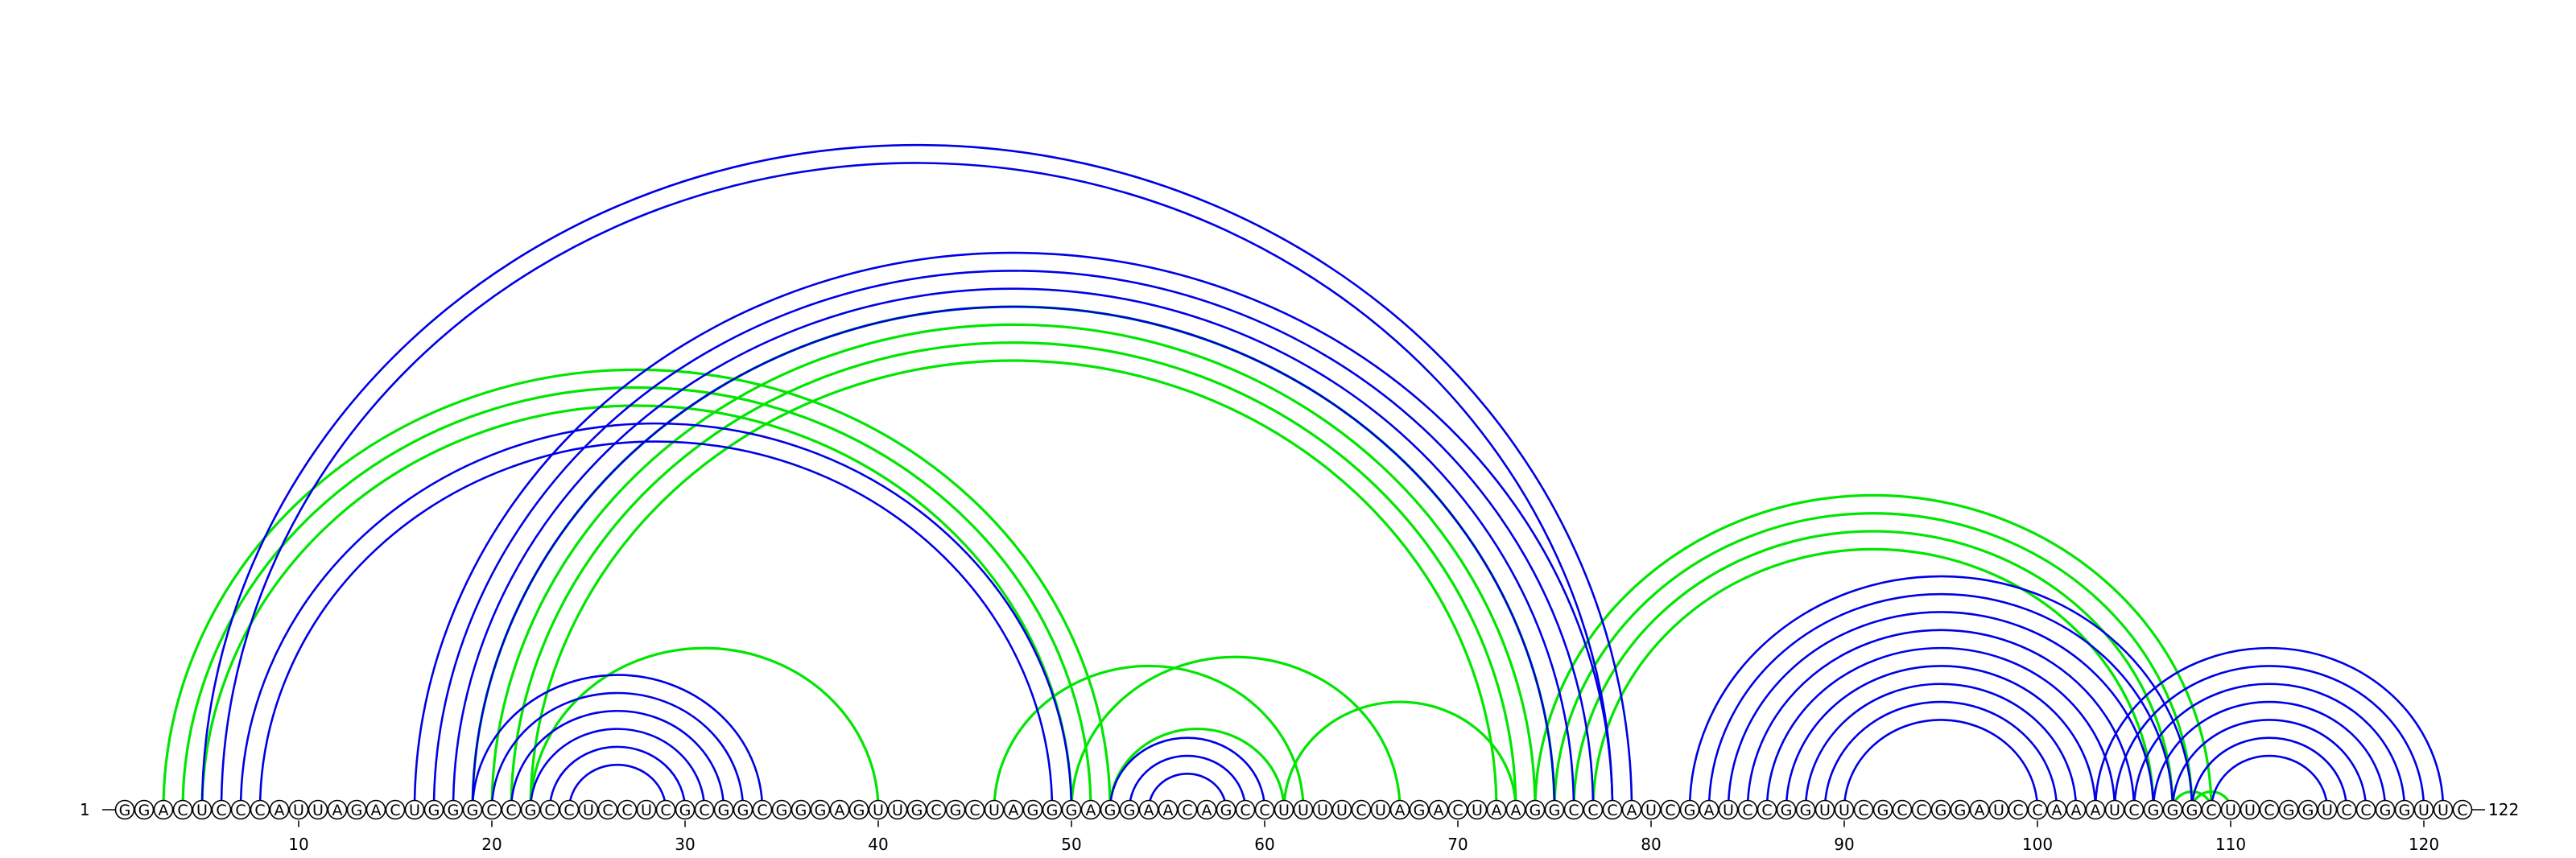 The image size is (2576, 858). Describe the element at coordinates (878, 845) in the screenshot. I see `tick-label: 40` at that location.